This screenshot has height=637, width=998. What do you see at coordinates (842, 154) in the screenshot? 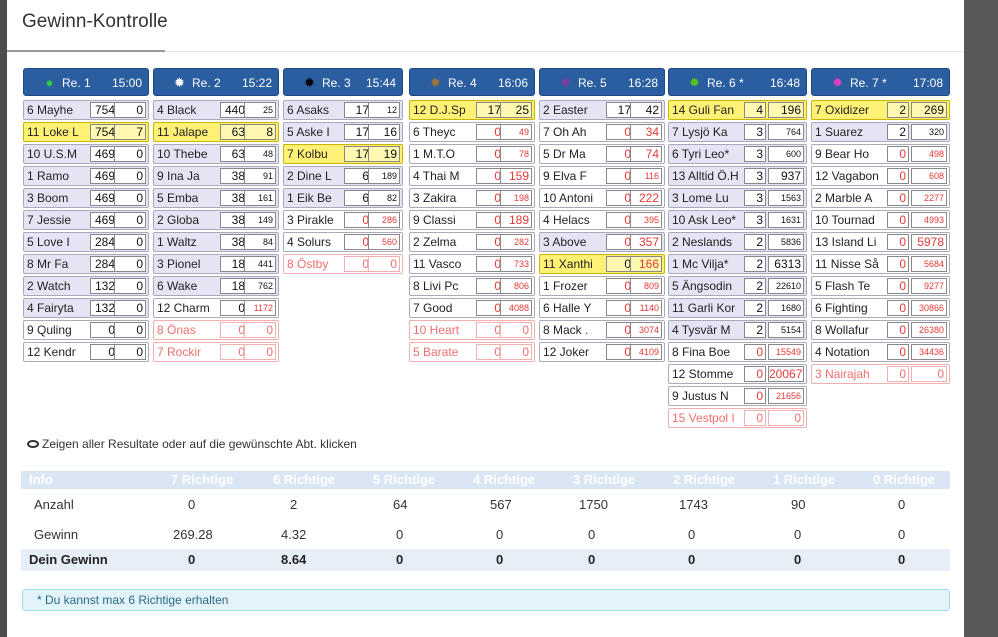
I see `horse-name: 9 Bear Ho` at bounding box center [842, 154].